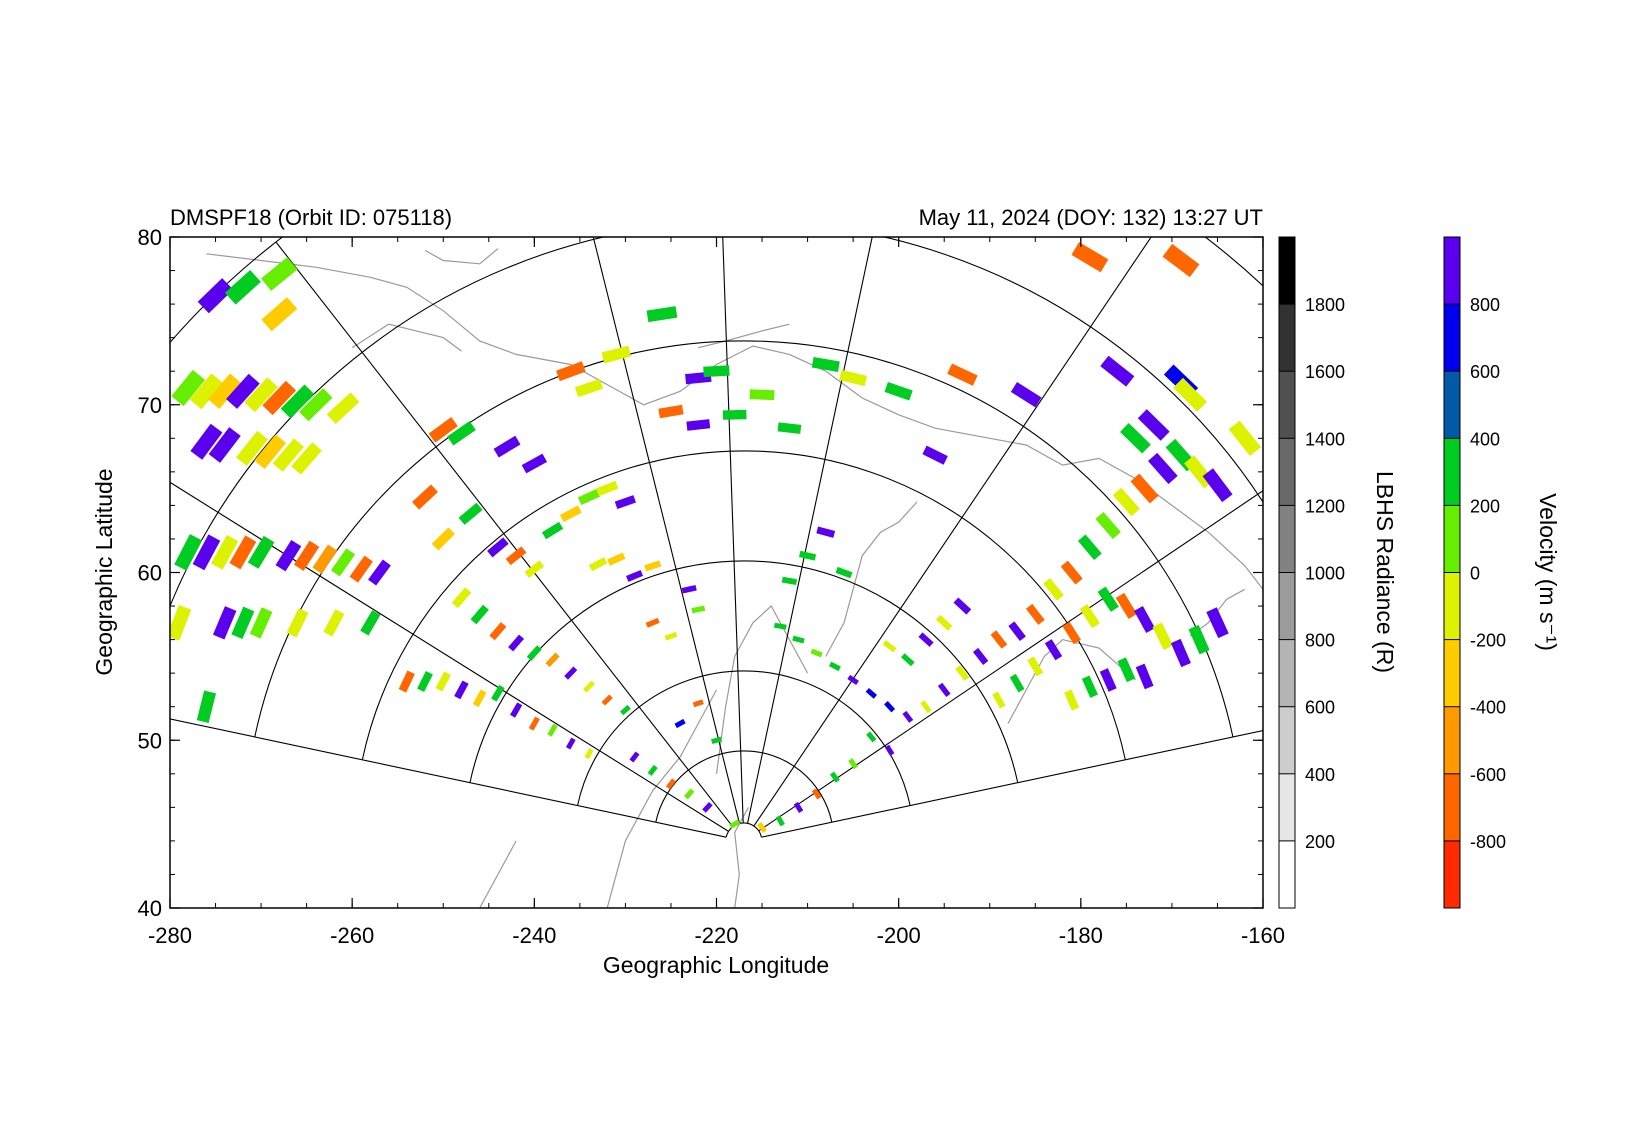  Describe the element at coordinates (1488, 641) in the screenshot. I see `velocity-colorbar-tick-label: -200` at that location.